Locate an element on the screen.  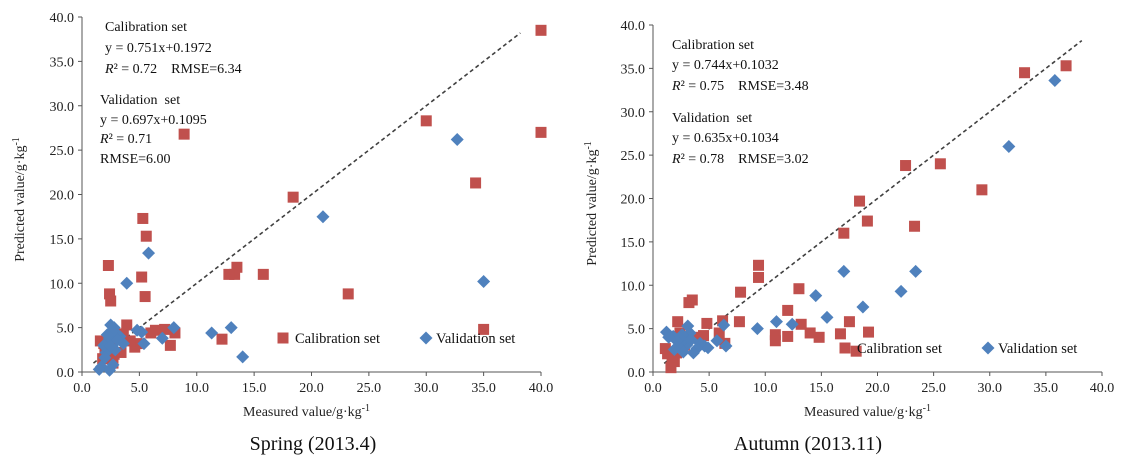
y-tick-label: 35.0 is located at coordinates (633, 69).